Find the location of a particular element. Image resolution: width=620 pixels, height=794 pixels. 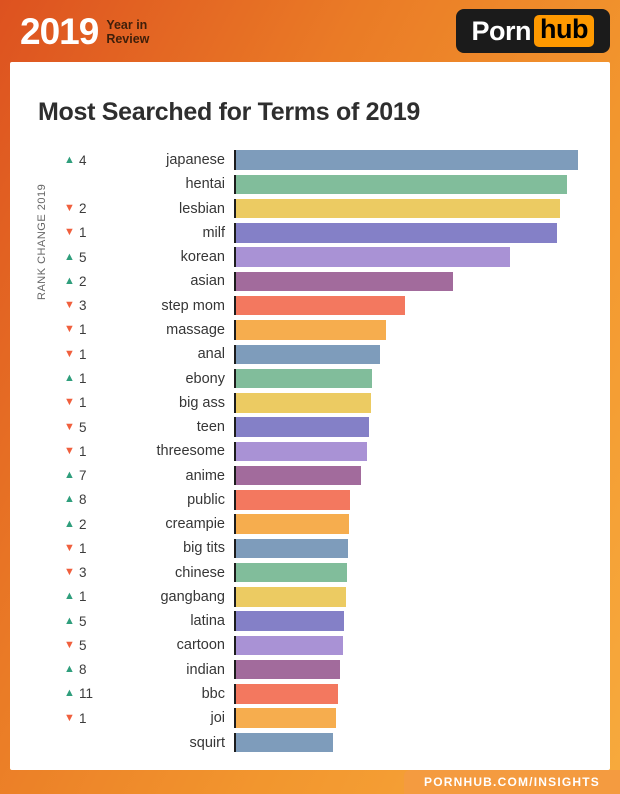

term-label: massage is located at coordinates (195, 329).